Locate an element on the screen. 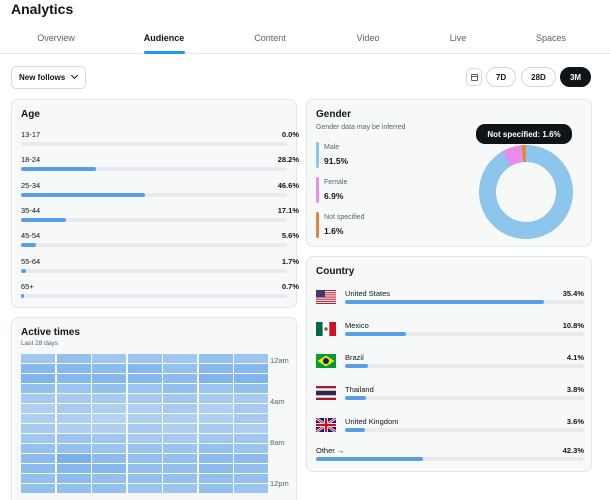 The height and width of the screenshot is (500, 610). metric-dropdown: New follows is located at coordinates (48, 77).